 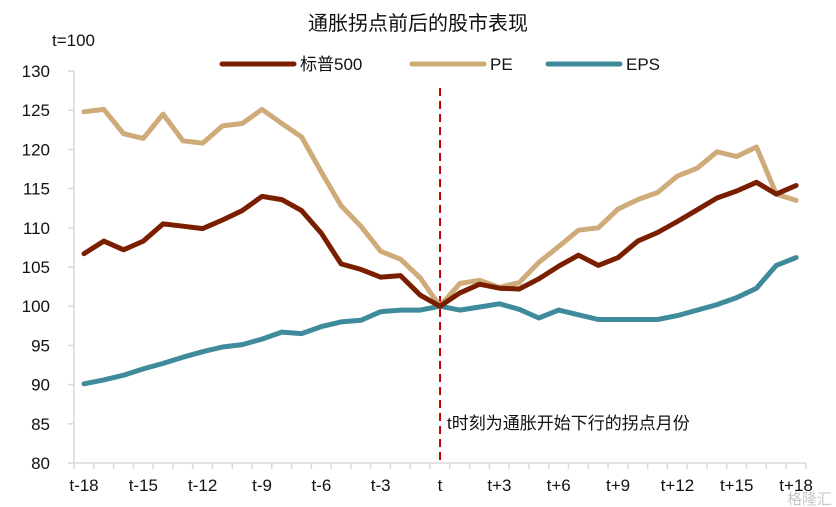 What do you see at coordinates (36, 71) in the screenshot?
I see `y-tick-label: 130` at bounding box center [36, 71].